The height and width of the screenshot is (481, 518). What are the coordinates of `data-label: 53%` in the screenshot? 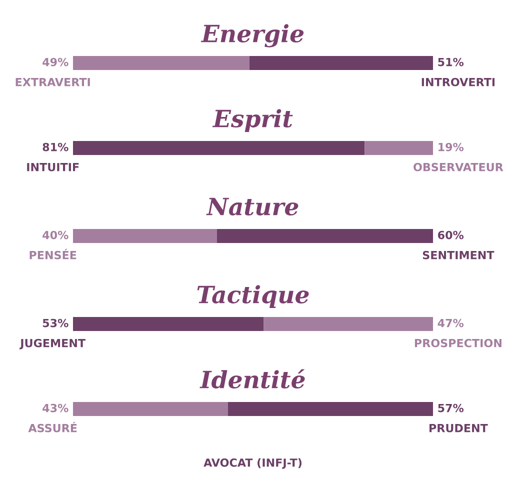 It's located at (55, 323).